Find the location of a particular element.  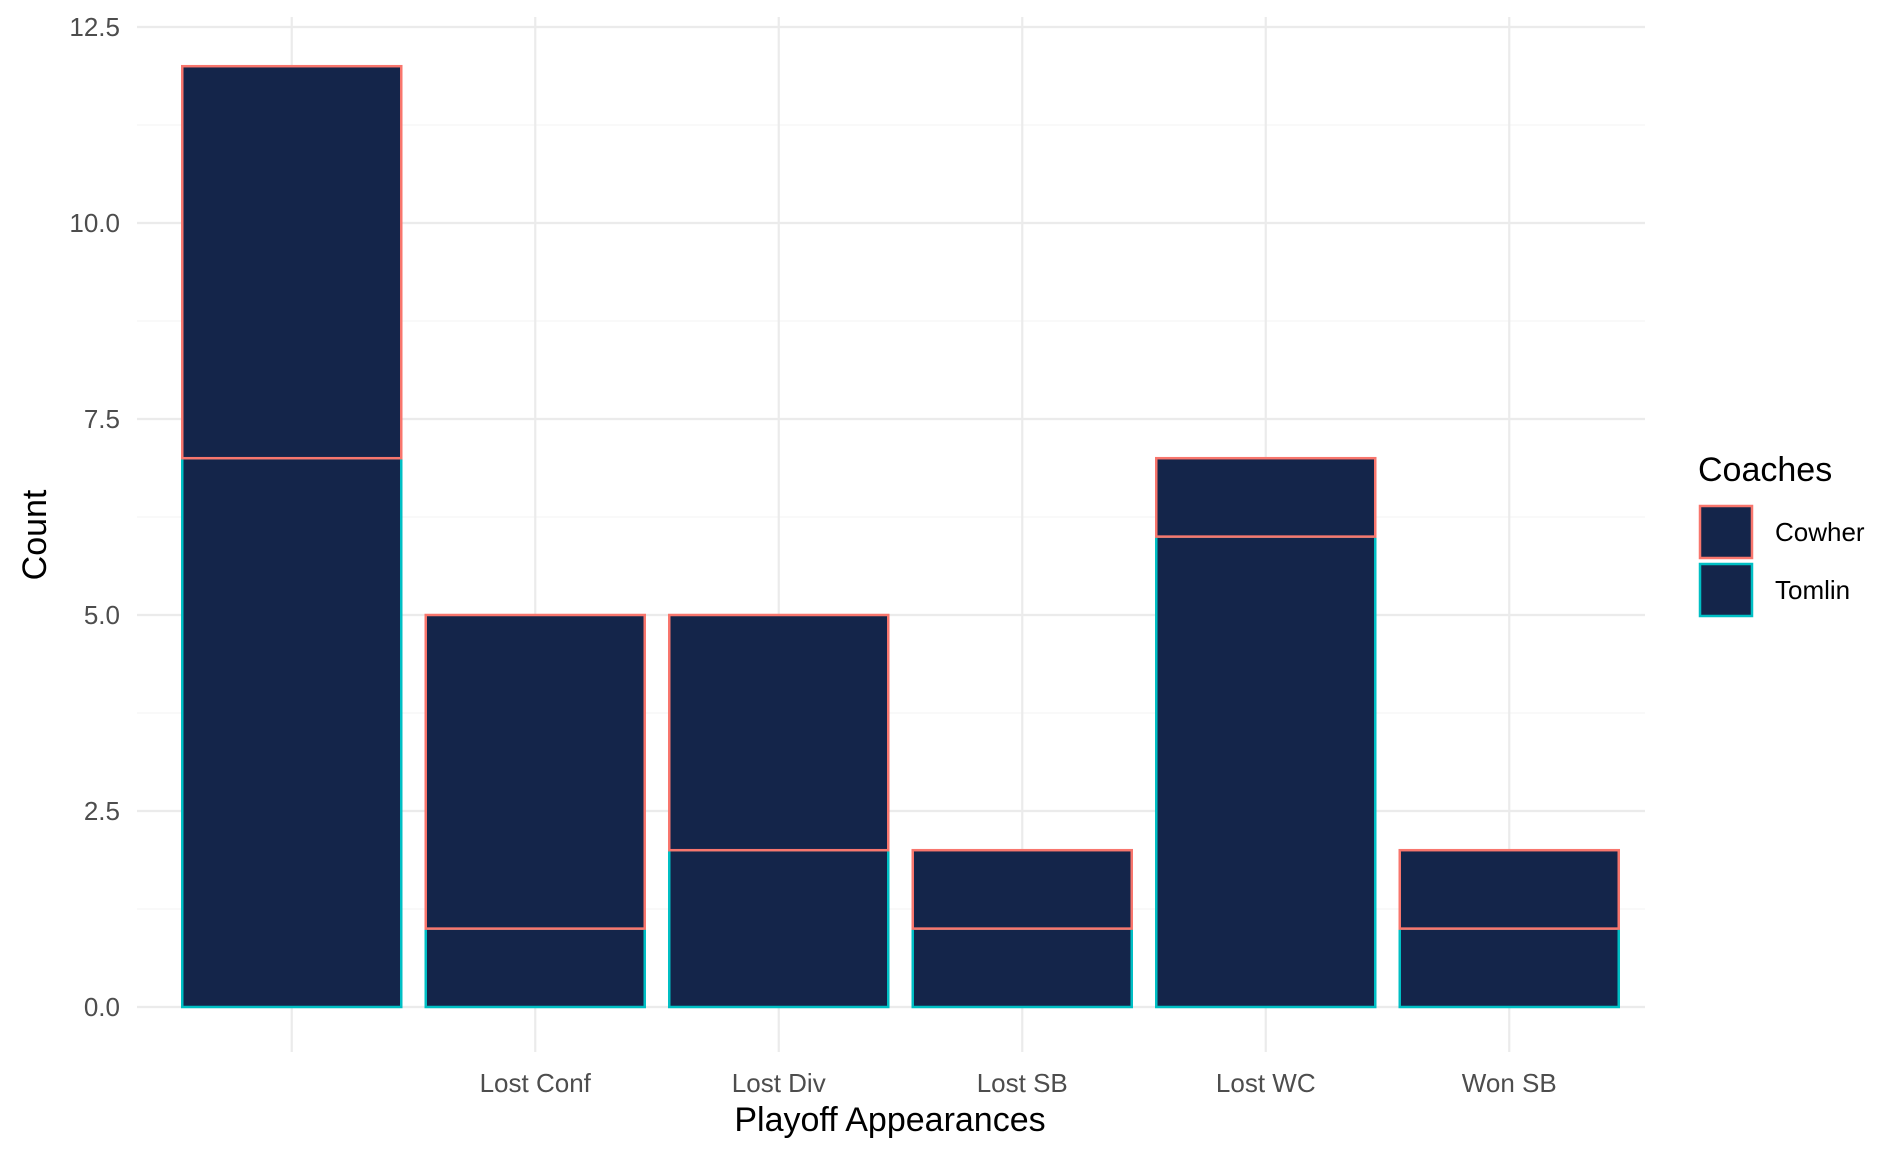

y-axis-title: Count is located at coordinates (35, 534).